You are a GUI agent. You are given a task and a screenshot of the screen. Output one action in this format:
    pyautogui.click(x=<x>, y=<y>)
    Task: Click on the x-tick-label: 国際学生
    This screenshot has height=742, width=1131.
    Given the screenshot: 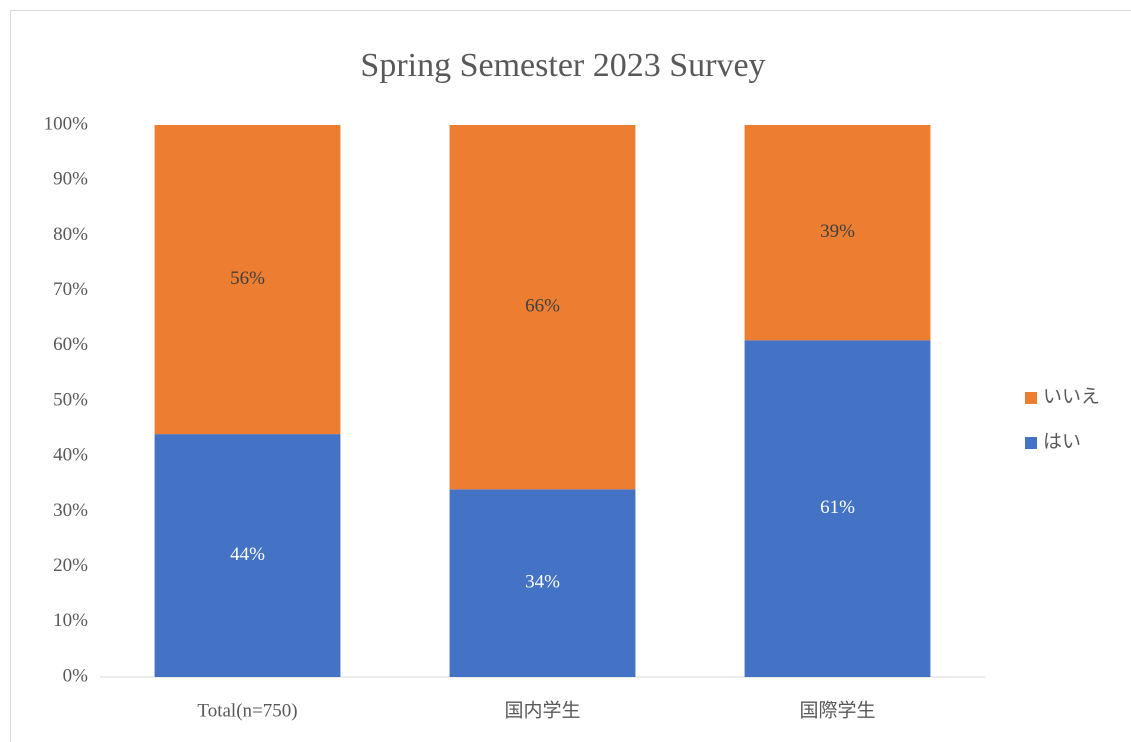 What is the action you would take?
    pyautogui.click(x=837, y=710)
    